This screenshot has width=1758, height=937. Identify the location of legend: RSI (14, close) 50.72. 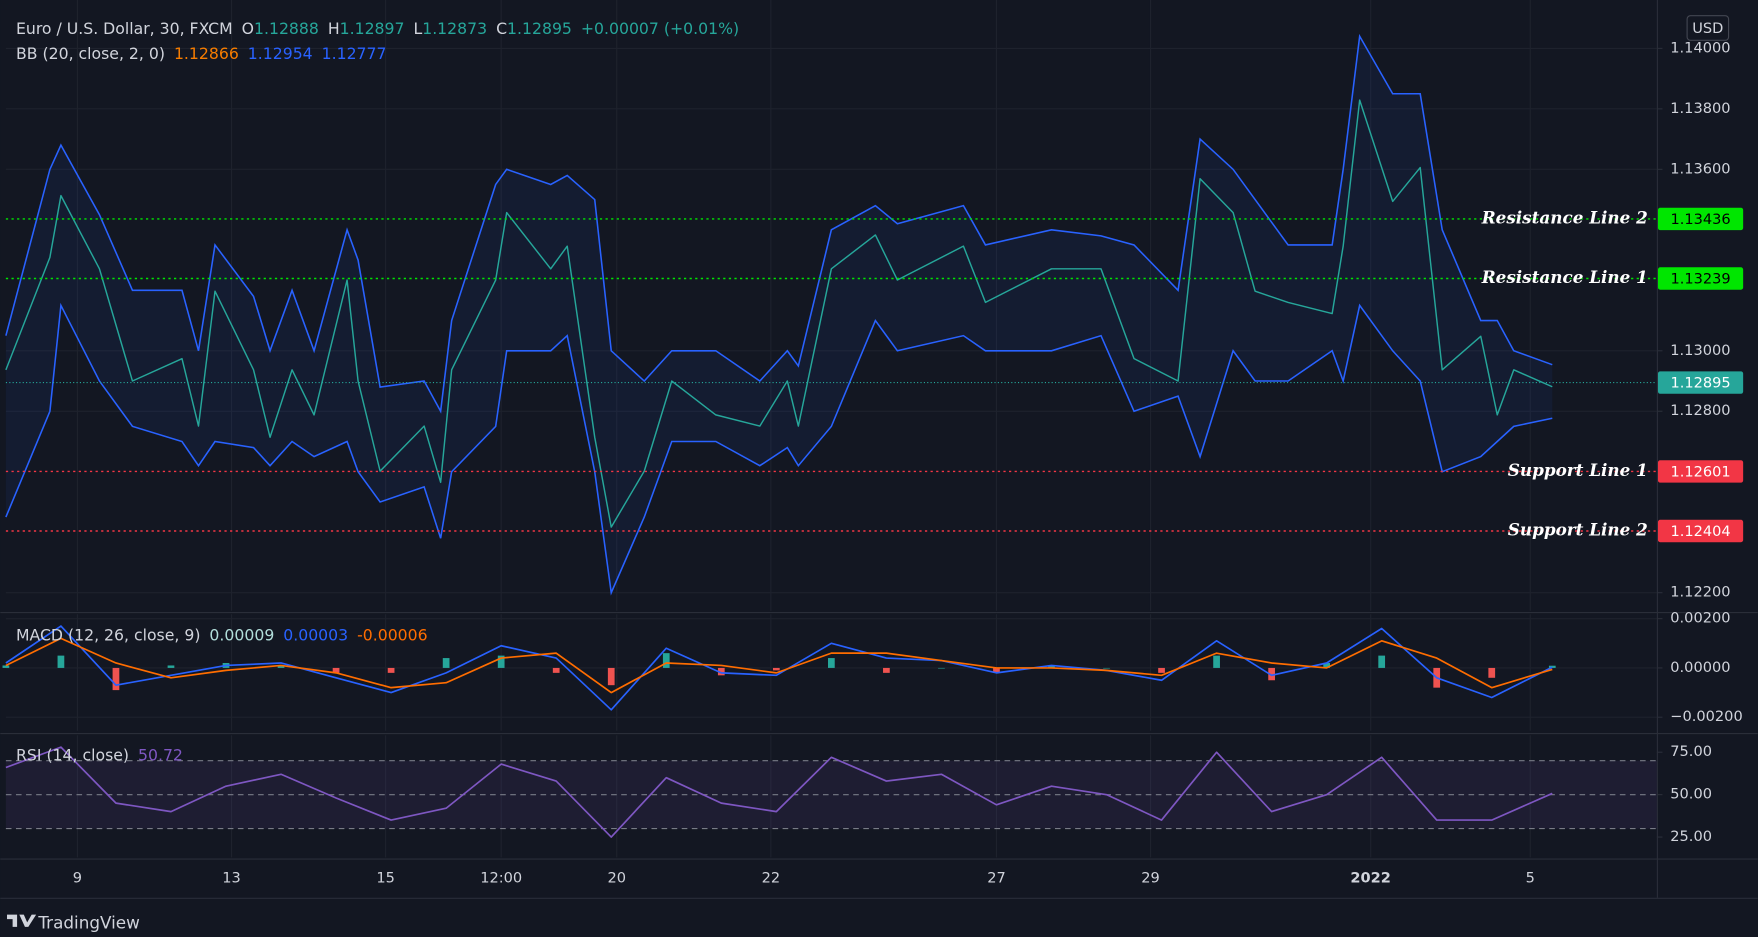
(99, 754).